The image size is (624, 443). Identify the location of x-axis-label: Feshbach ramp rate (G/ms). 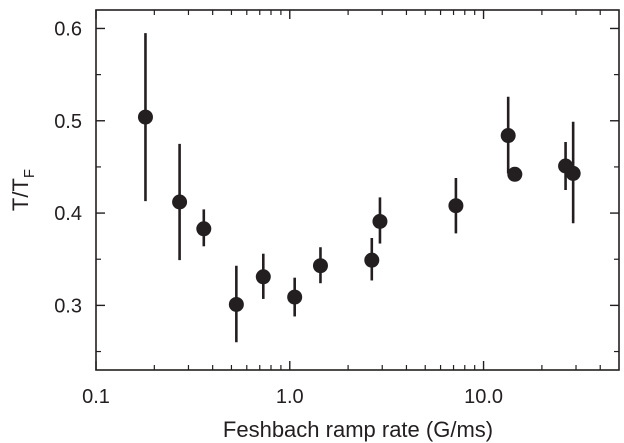
(358, 429).